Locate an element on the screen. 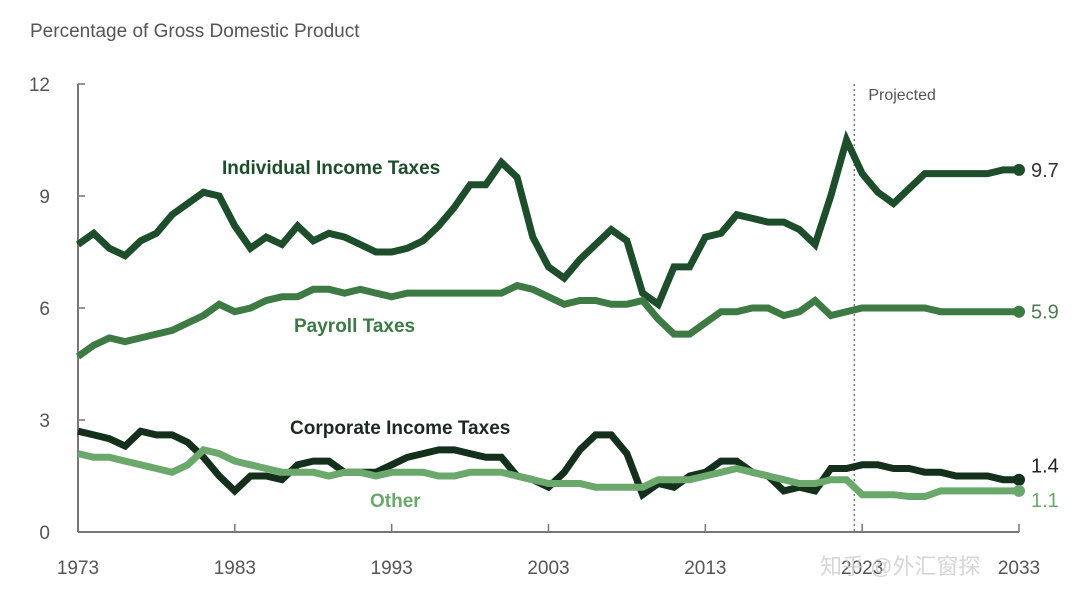 The width and height of the screenshot is (1080, 607). x-tick-label: 2003 is located at coordinates (548, 568).